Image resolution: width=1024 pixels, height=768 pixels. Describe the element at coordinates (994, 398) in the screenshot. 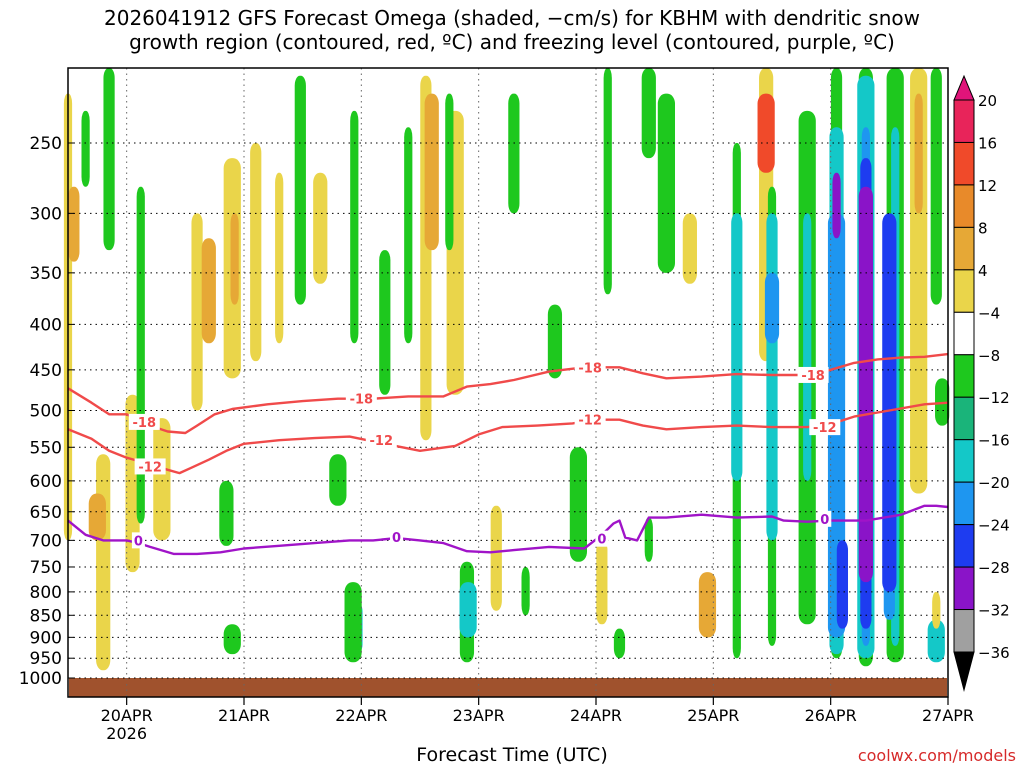

I see `colorbar-label: −12` at that location.